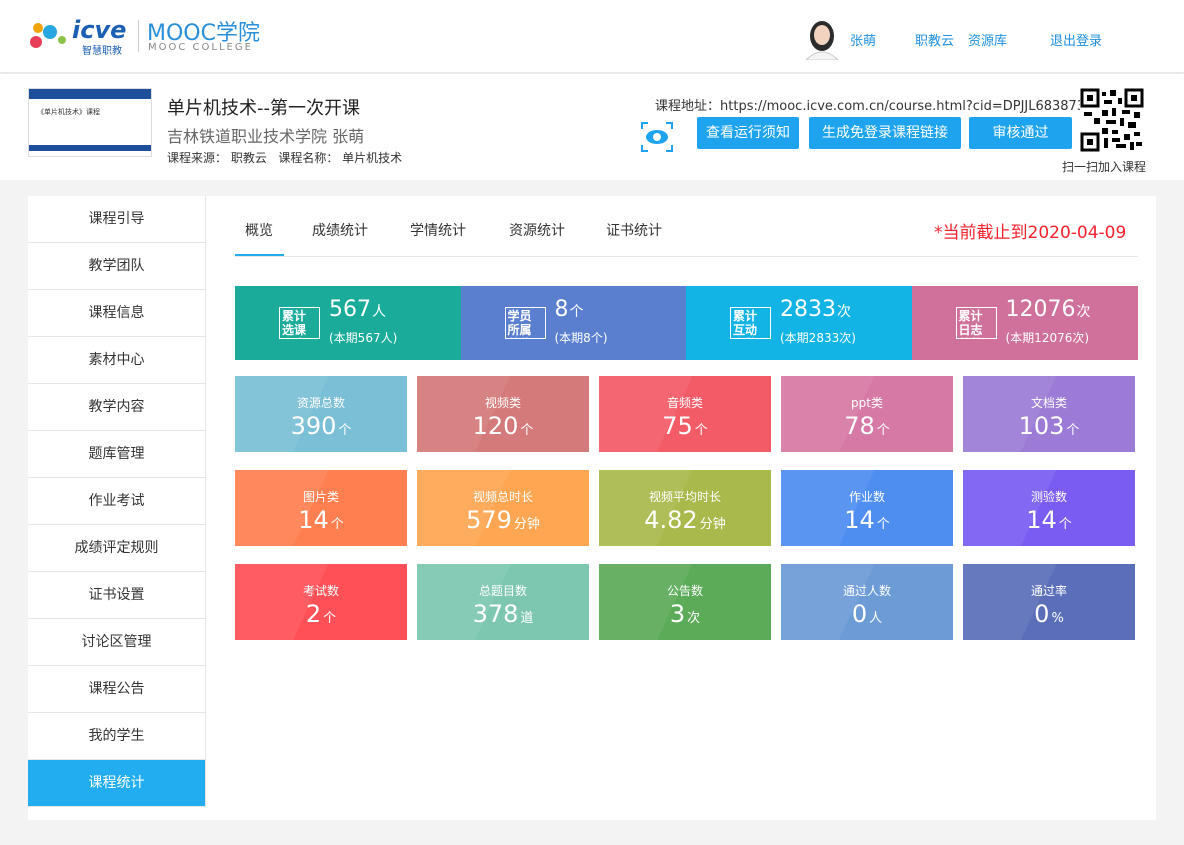 The width and height of the screenshot is (1184, 845). What do you see at coordinates (117, 266) in the screenshot?
I see `sidebar-item: 教学团队` at bounding box center [117, 266].